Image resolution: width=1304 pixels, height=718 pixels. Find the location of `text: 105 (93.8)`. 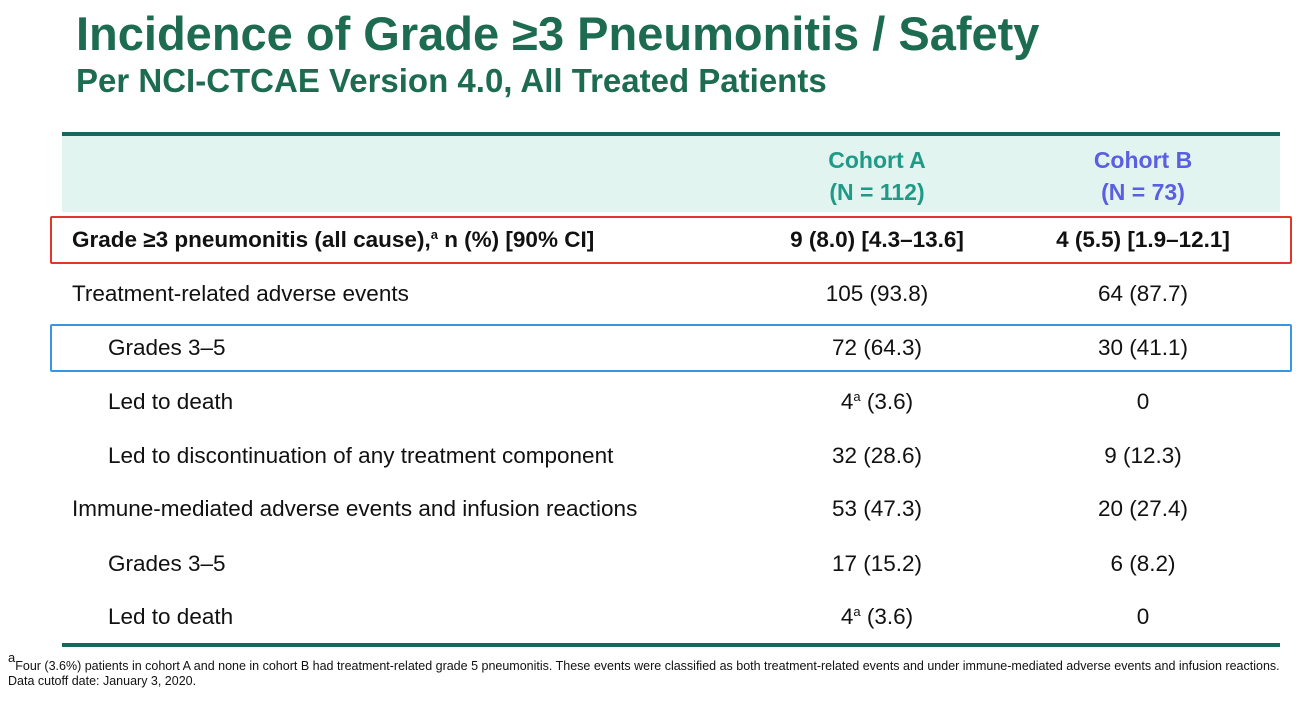

text: 105 (93.8) is located at coordinates (877, 293).